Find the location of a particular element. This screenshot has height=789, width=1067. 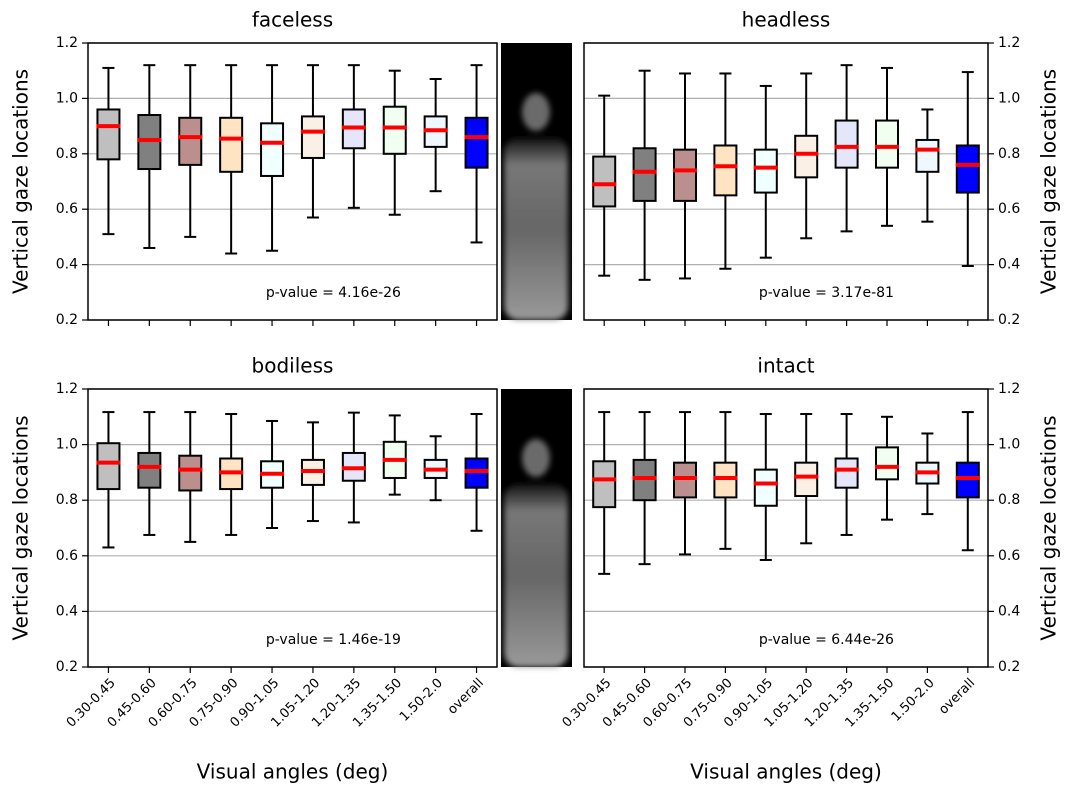

annotation: p-value = 1.46e-19 is located at coordinates (333, 640).